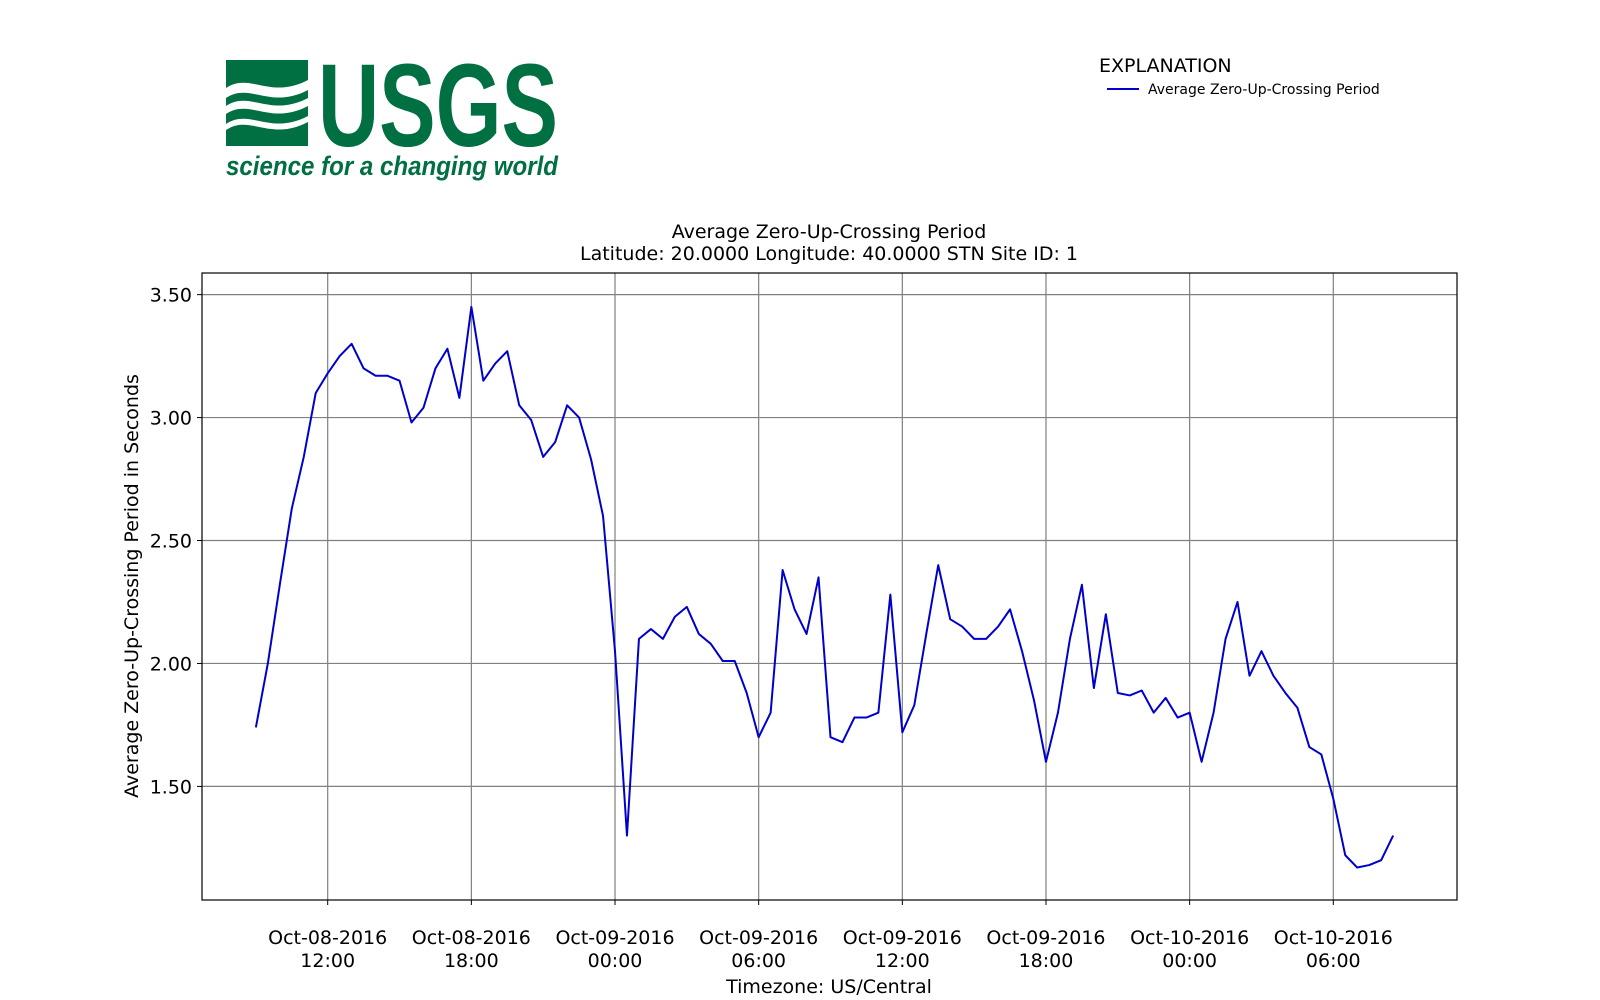 Image resolution: width=1600 pixels, height=1000 pixels. I want to click on chart-title: Average Zero-Up-Crossing Period, so click(829, 232).